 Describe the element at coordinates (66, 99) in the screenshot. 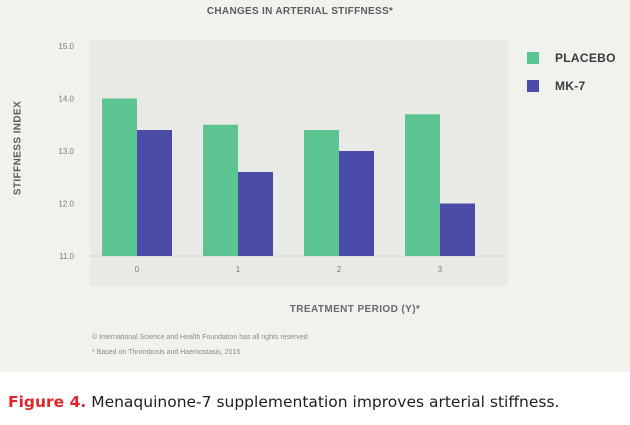

I see `y-tick-label: 14.0` at that location.